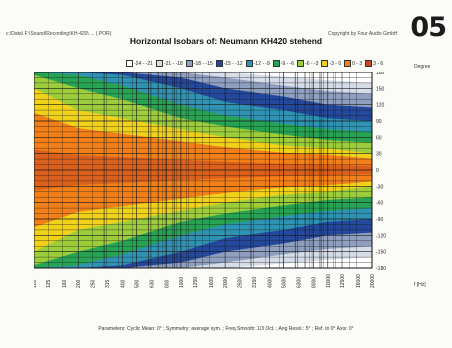 The image size is (452, 348). Describe the element at coordinates (240, 282) in the screenshot. I see `x-tick-label: 2500` at that location.